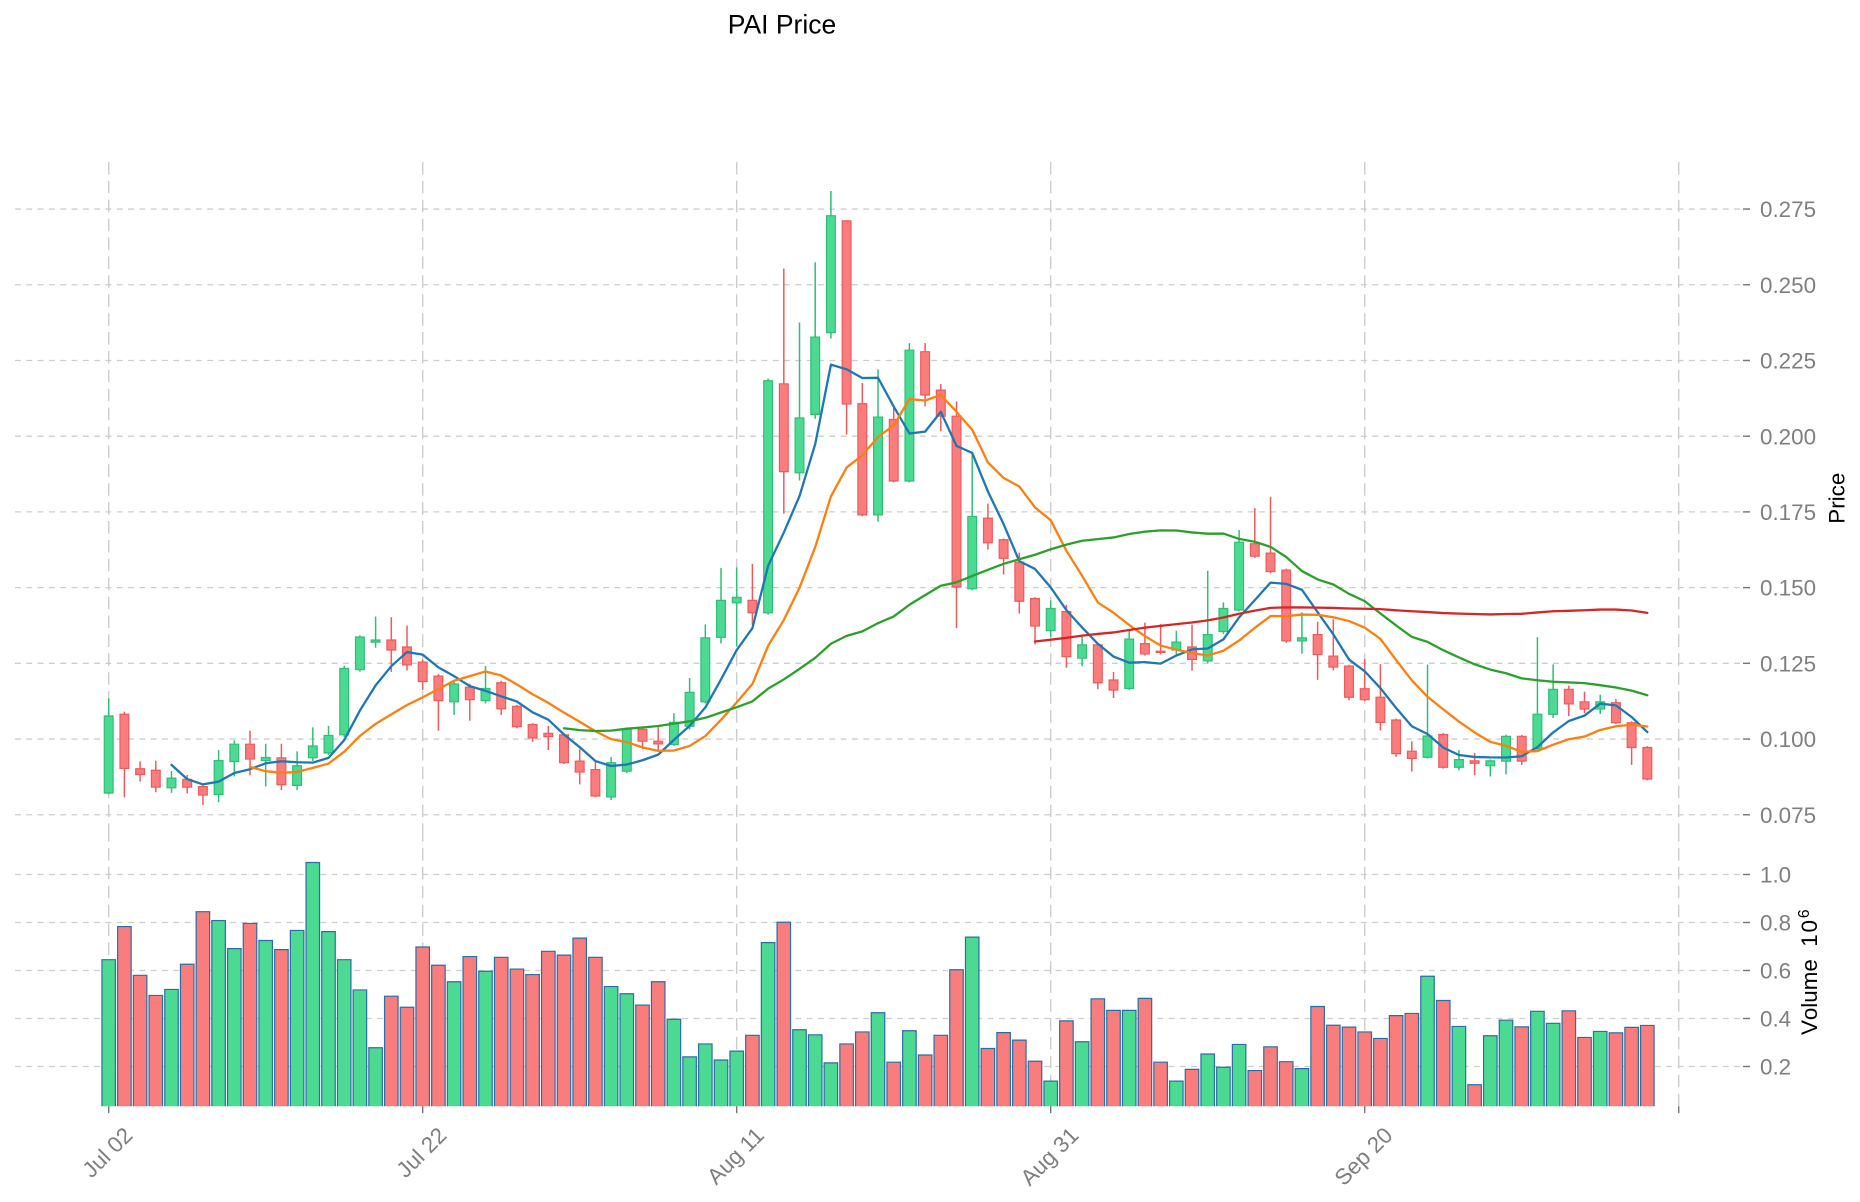  Describe the element at coordinates (1788, 663) in the screenshot. I see `svg-text: 0.125` at that location.